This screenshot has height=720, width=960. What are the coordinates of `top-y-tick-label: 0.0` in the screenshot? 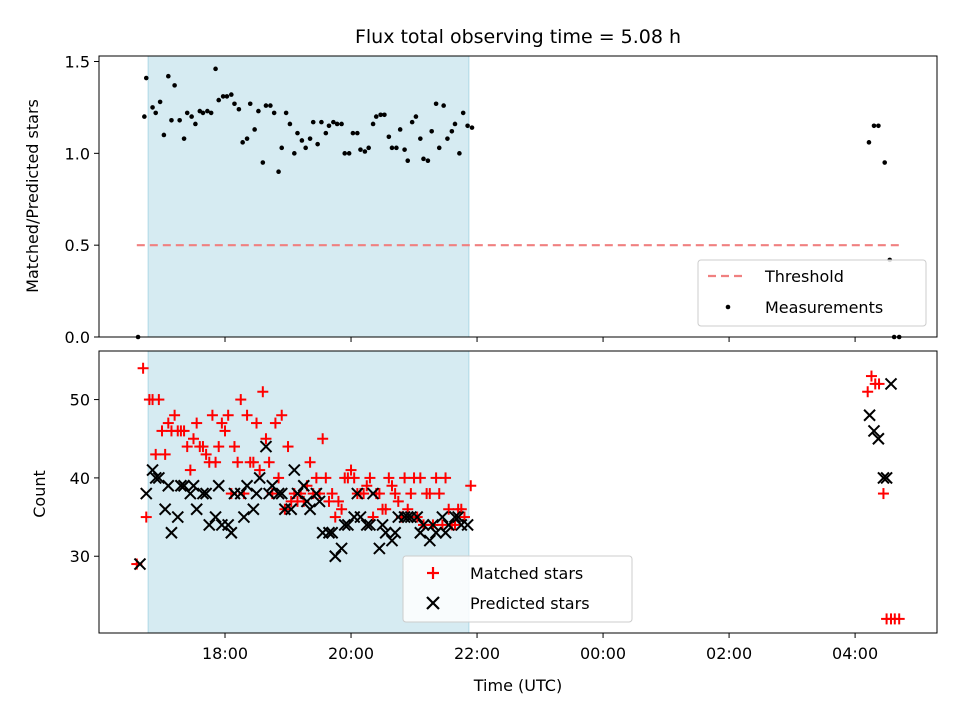 It's located at (77, 337).